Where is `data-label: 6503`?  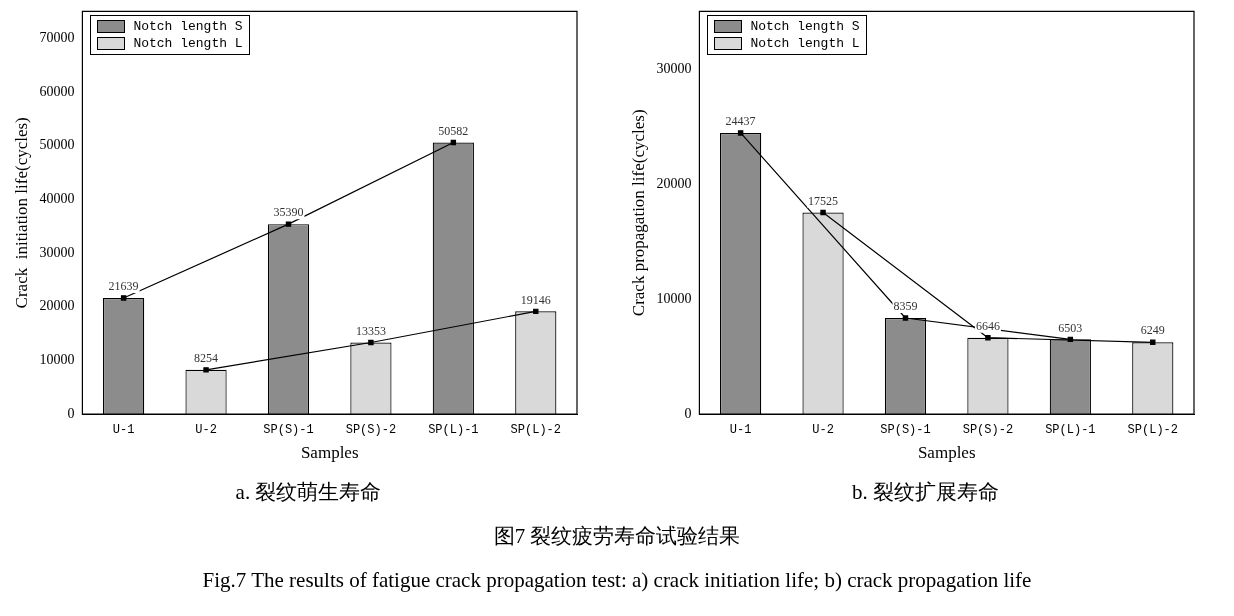 data-label: 6503 is located at coordinates (1070, 327).